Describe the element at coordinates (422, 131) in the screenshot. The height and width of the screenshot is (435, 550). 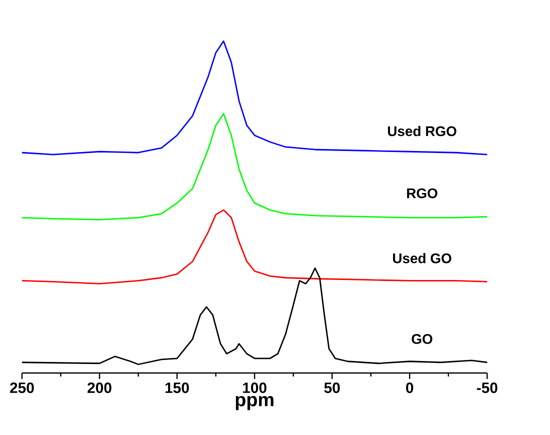
I see `series-label: Used RGO` at that location.